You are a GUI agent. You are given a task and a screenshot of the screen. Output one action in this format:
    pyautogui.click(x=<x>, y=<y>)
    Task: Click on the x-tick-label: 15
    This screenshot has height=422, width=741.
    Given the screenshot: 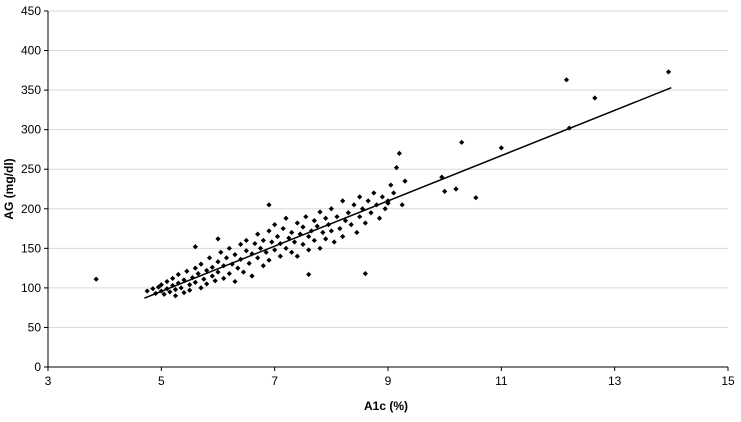 What is the action you would take?
    pyautogui.click(x=728, y=381)
    